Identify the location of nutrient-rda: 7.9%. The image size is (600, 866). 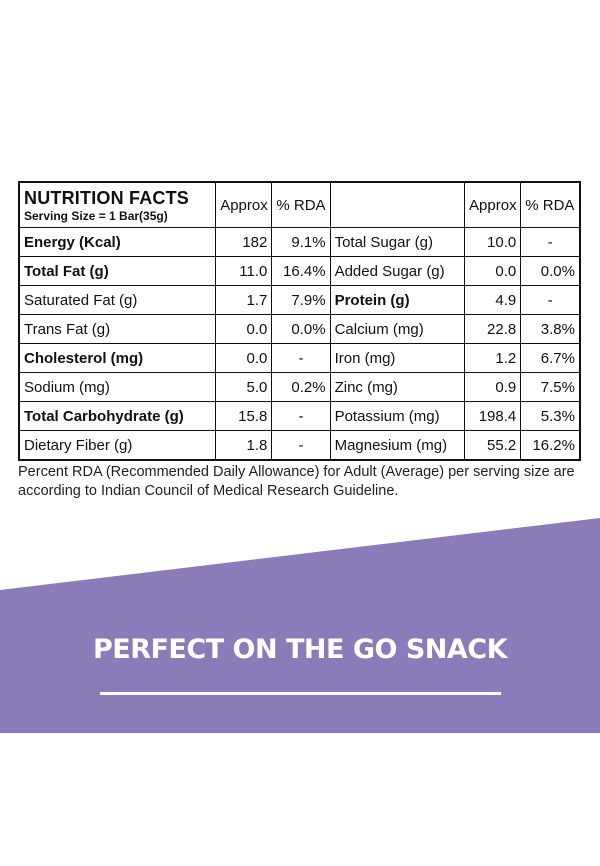
(301, 300).